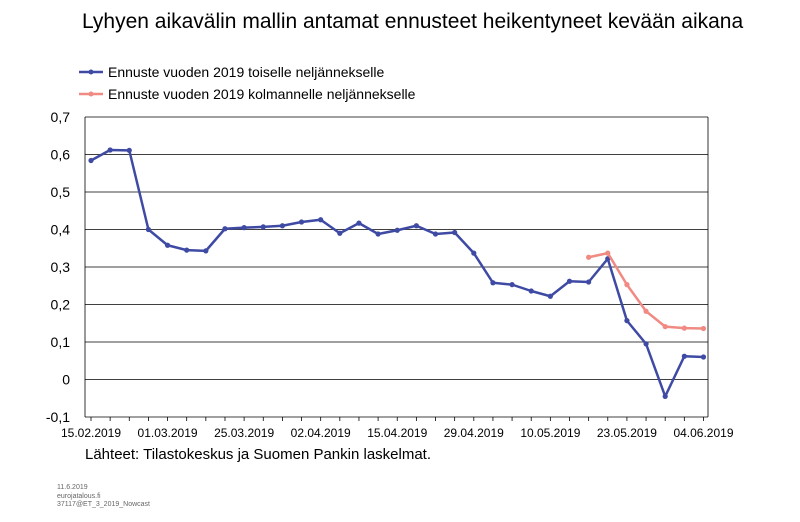  What do you see at coordinates (61, 342) in the screenshot?
I see `y-tick-label: 0,1` at bounding box center [61, 342].